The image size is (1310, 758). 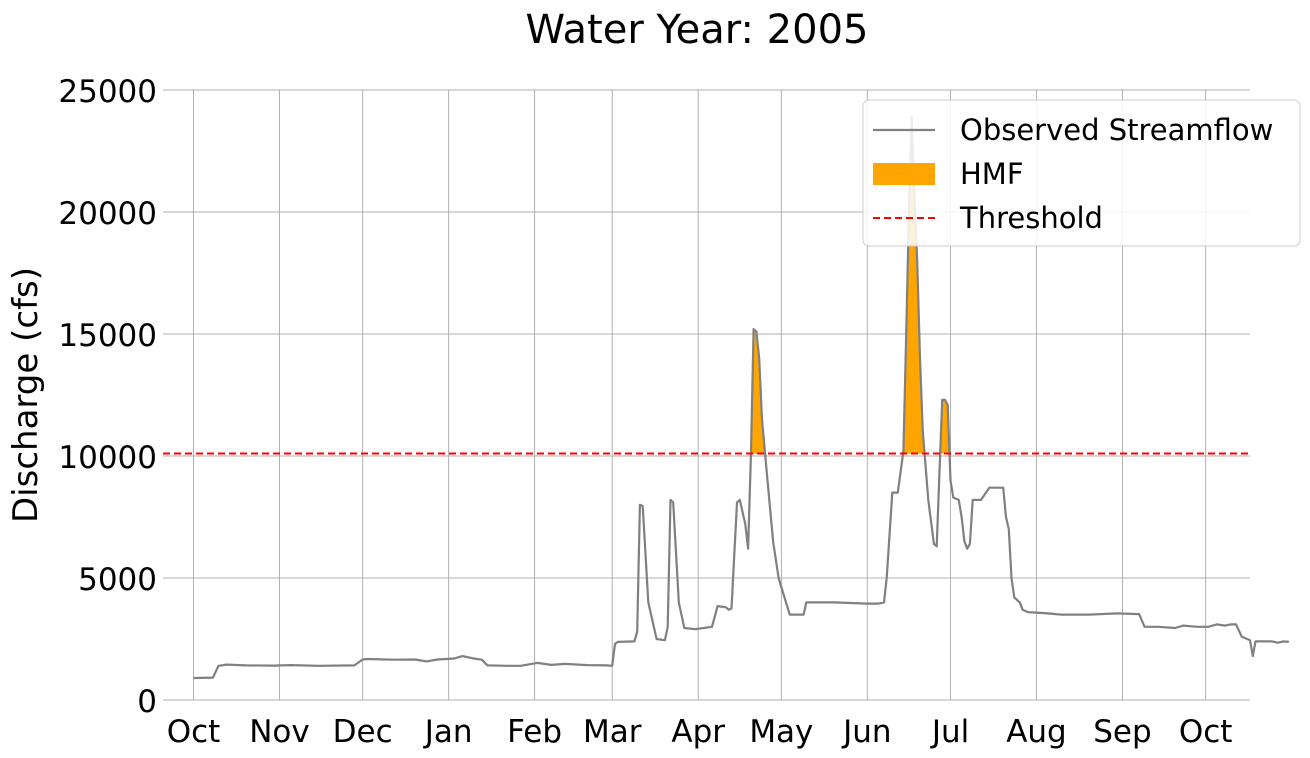 What do you see at coordinates (107, 458) in the screenshot?
I see `y-tick-label: 10000` at bounding box center [107, 458].